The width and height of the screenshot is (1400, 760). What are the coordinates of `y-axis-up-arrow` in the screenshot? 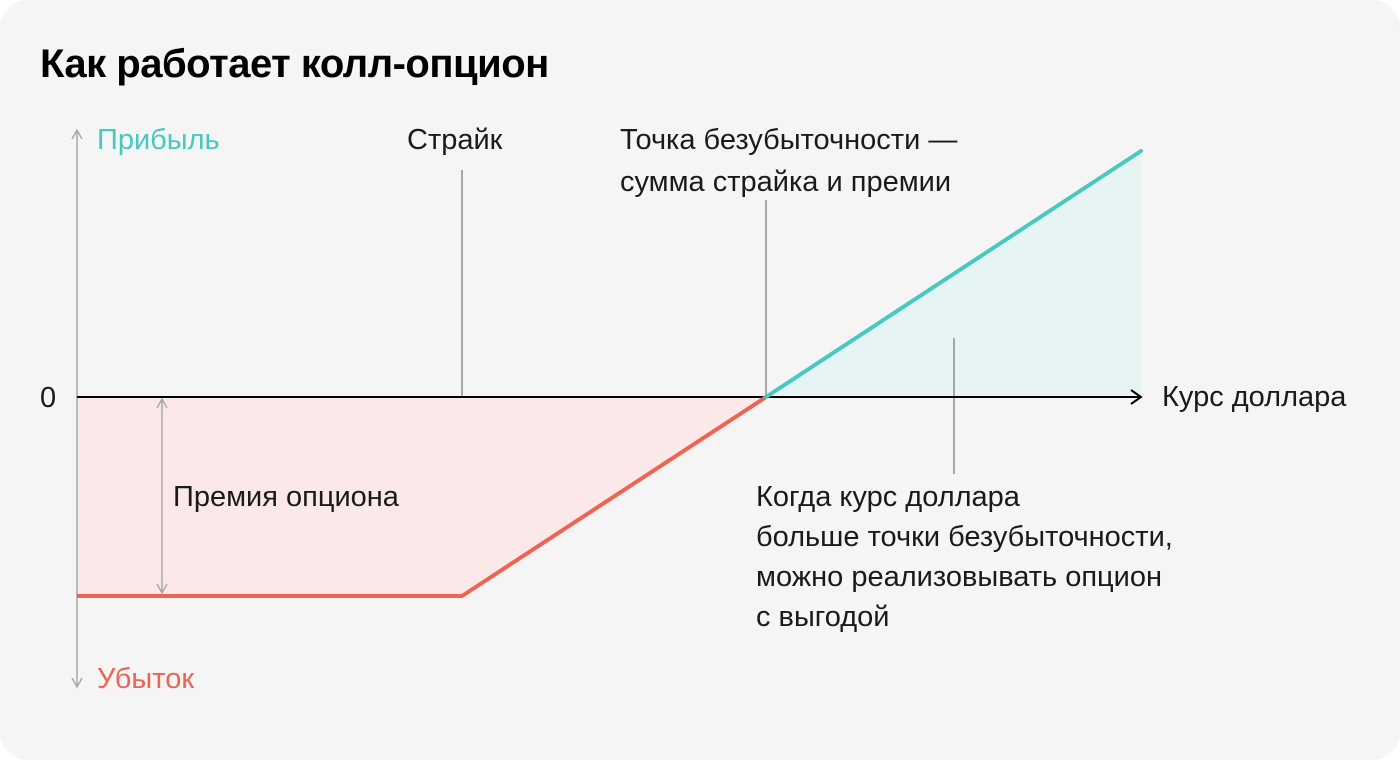 It's located at (77, 134).